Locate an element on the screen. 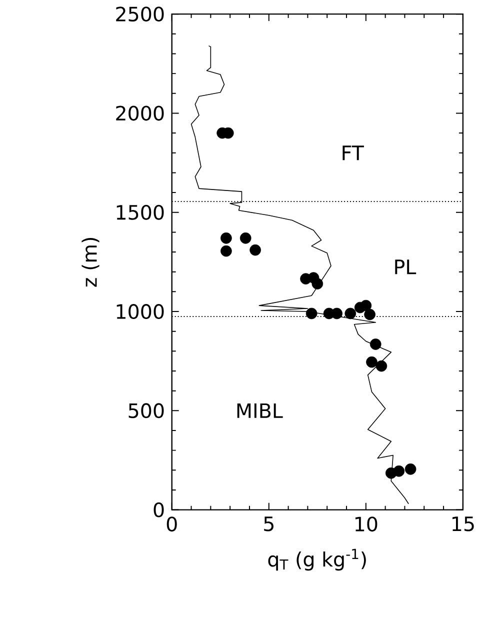 The image size is (485, 631). x-tick-label: 5 is located at coordinates (269, 524).